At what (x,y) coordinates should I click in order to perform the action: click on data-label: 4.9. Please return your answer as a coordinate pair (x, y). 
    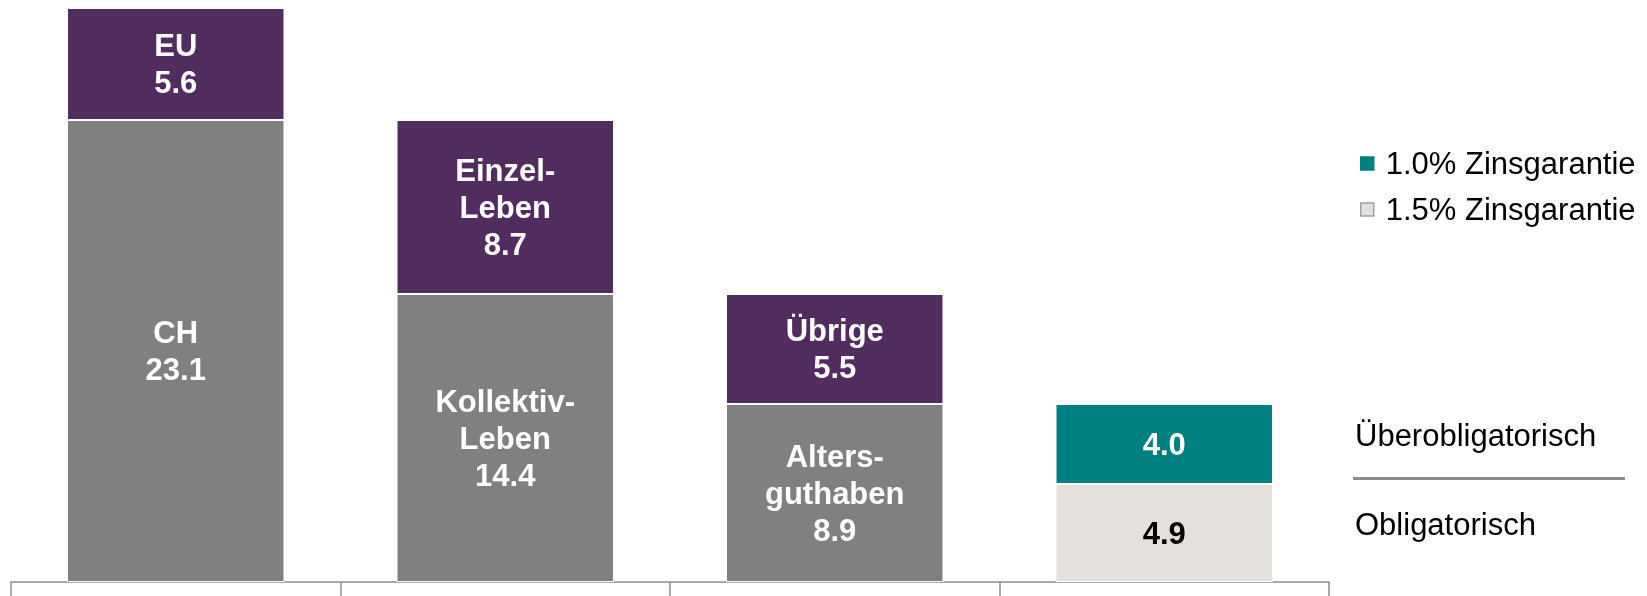
    Looking at the image, I should click on (1164, 533).